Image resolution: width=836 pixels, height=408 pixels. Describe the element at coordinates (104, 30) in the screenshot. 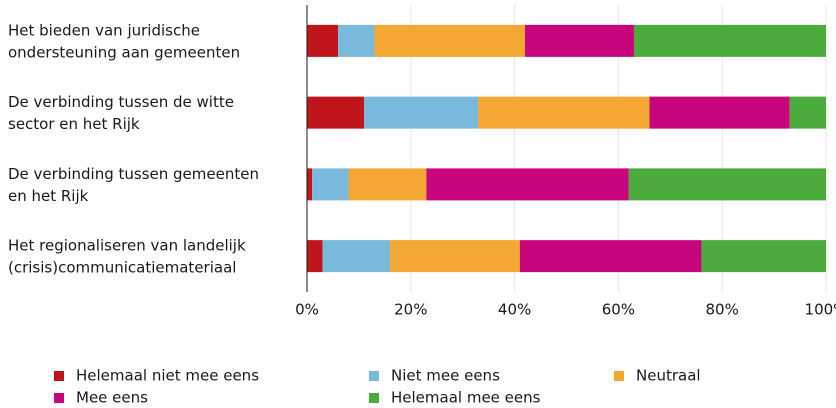

I see `category-label: Het bieden van juridische` at that location.